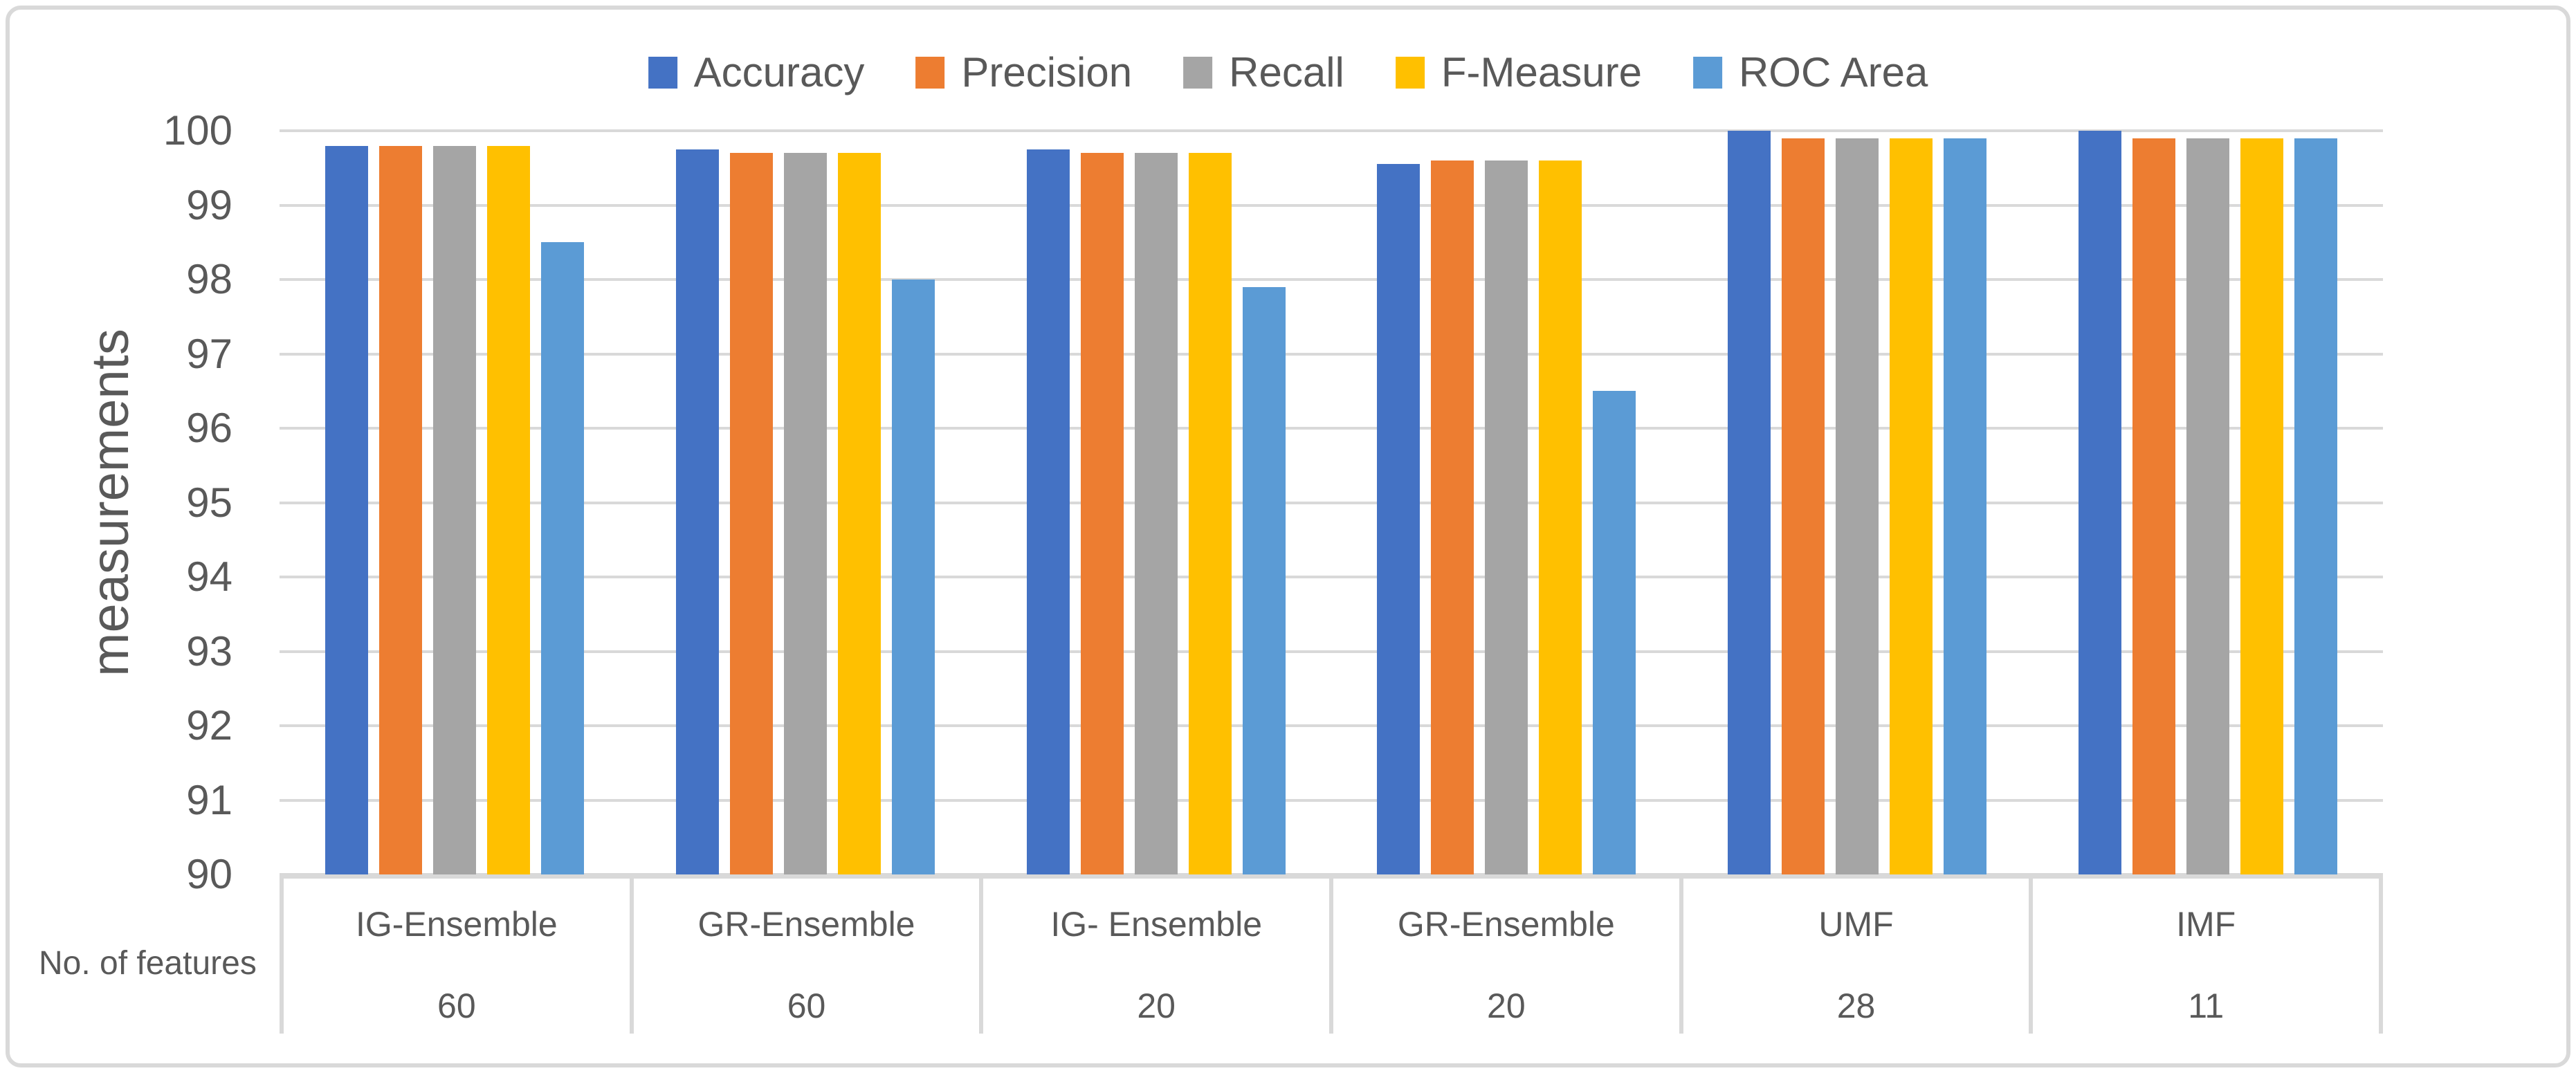 This screenshot has height=1073, width=2576. What do you see at coordinates (209, 204) in the screenshot?
I see `y-tick-label-99: 99` at bounding box center [209, 204].